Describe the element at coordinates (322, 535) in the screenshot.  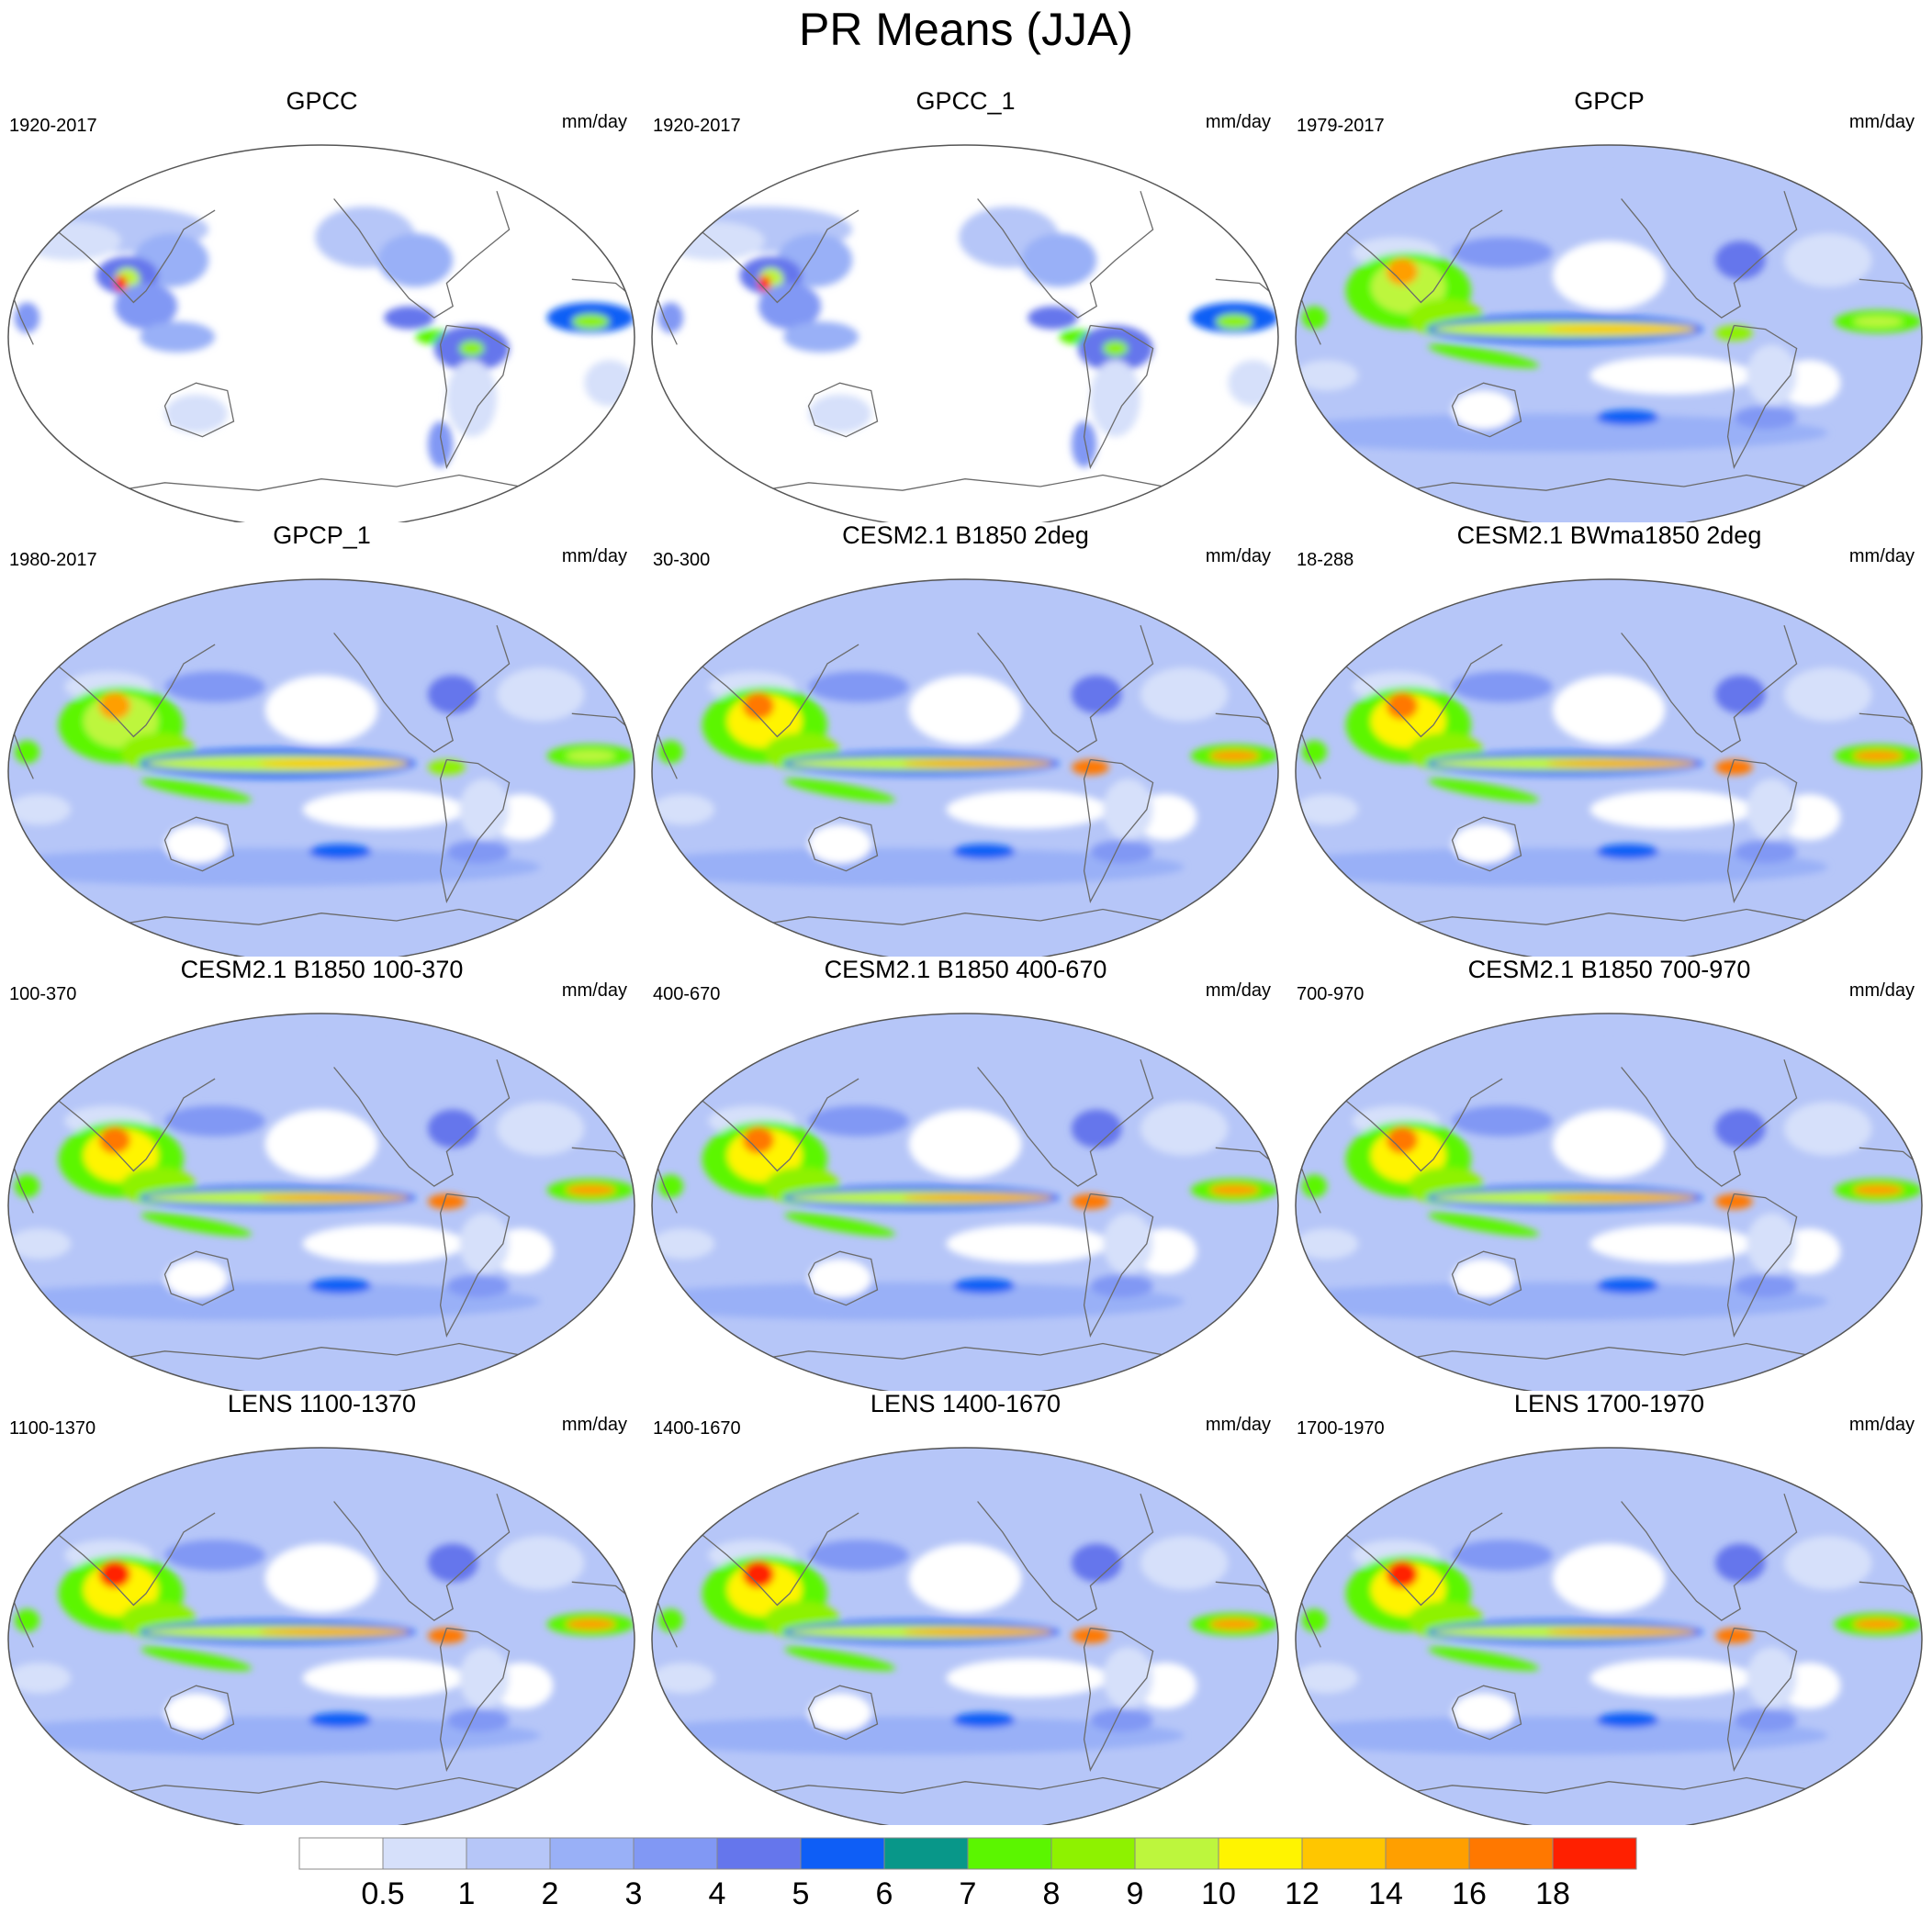
I see `panel-title: GPCP_1` at that location.